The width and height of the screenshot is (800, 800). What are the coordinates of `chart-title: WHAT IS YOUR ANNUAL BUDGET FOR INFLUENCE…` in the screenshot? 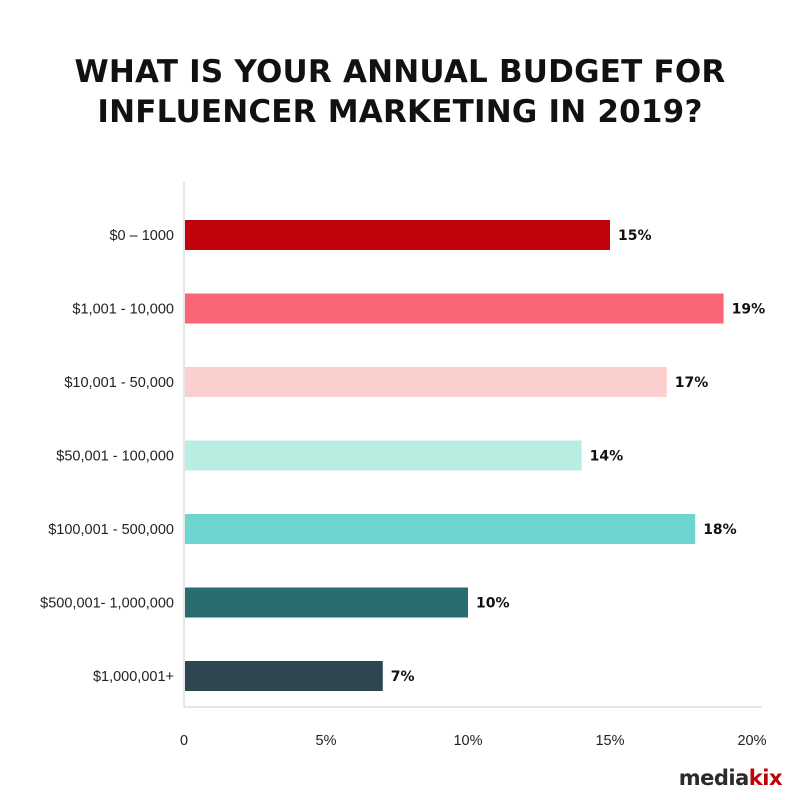 It's located at (400, 92).